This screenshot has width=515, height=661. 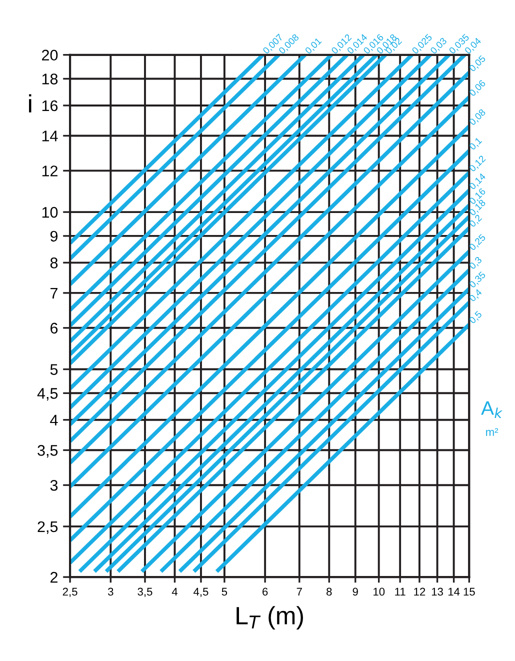 I want to click on x-tick-label: 13, so click(x=437, y=592).